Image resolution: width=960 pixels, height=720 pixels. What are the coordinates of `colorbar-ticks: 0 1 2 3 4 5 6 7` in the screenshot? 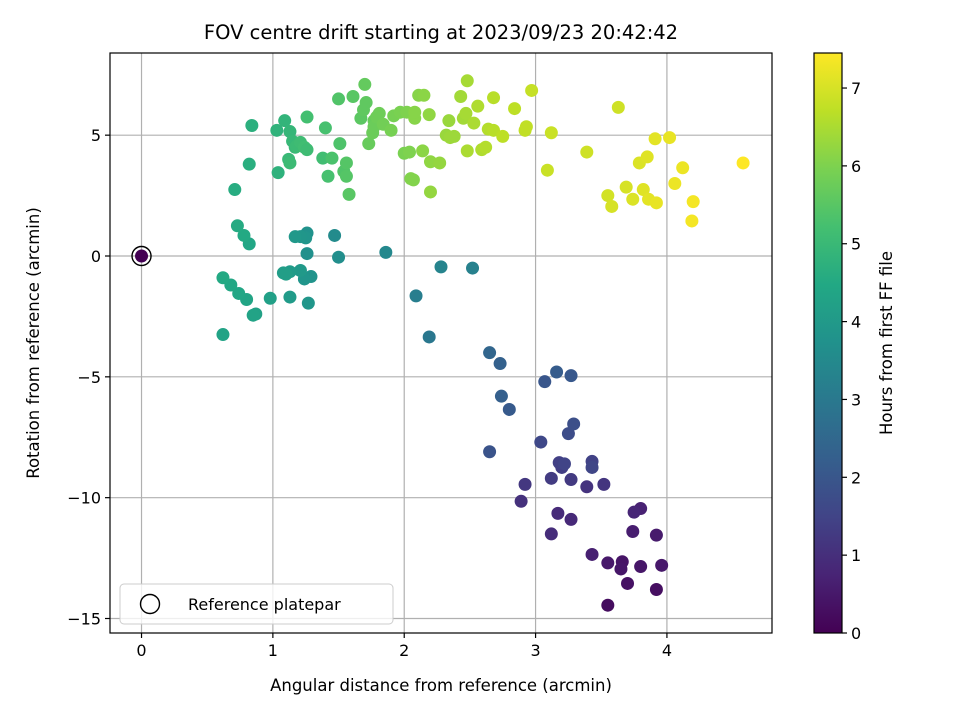 It's located at (851, 361).